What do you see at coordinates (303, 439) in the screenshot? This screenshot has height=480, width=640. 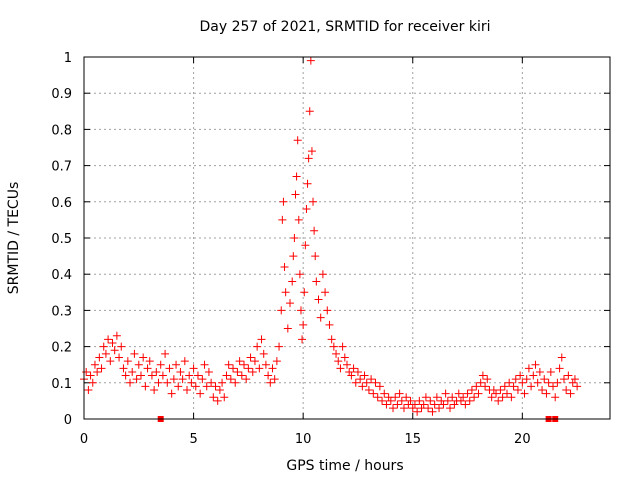 I see `x-tick-label: 10` at bounding box center [303, 439].